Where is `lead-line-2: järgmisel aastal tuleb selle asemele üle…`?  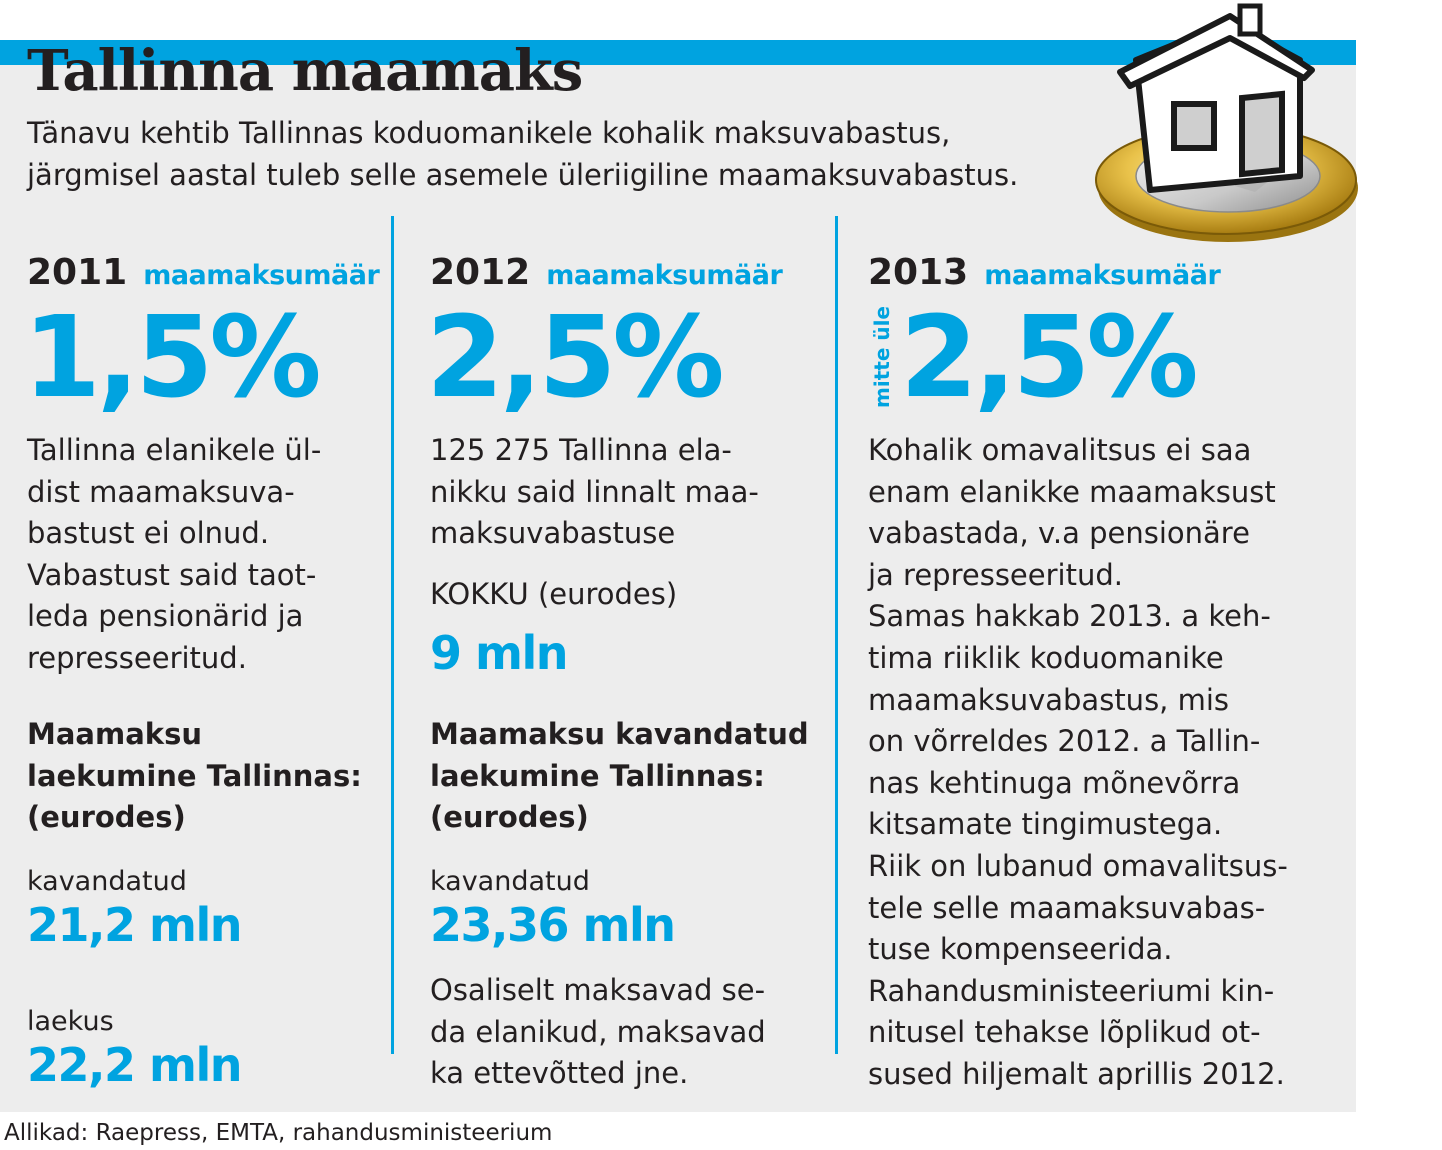
lead-line-2: järgmisel aastal tuleb selle asemele üle… is located at coordinates (523, 175).